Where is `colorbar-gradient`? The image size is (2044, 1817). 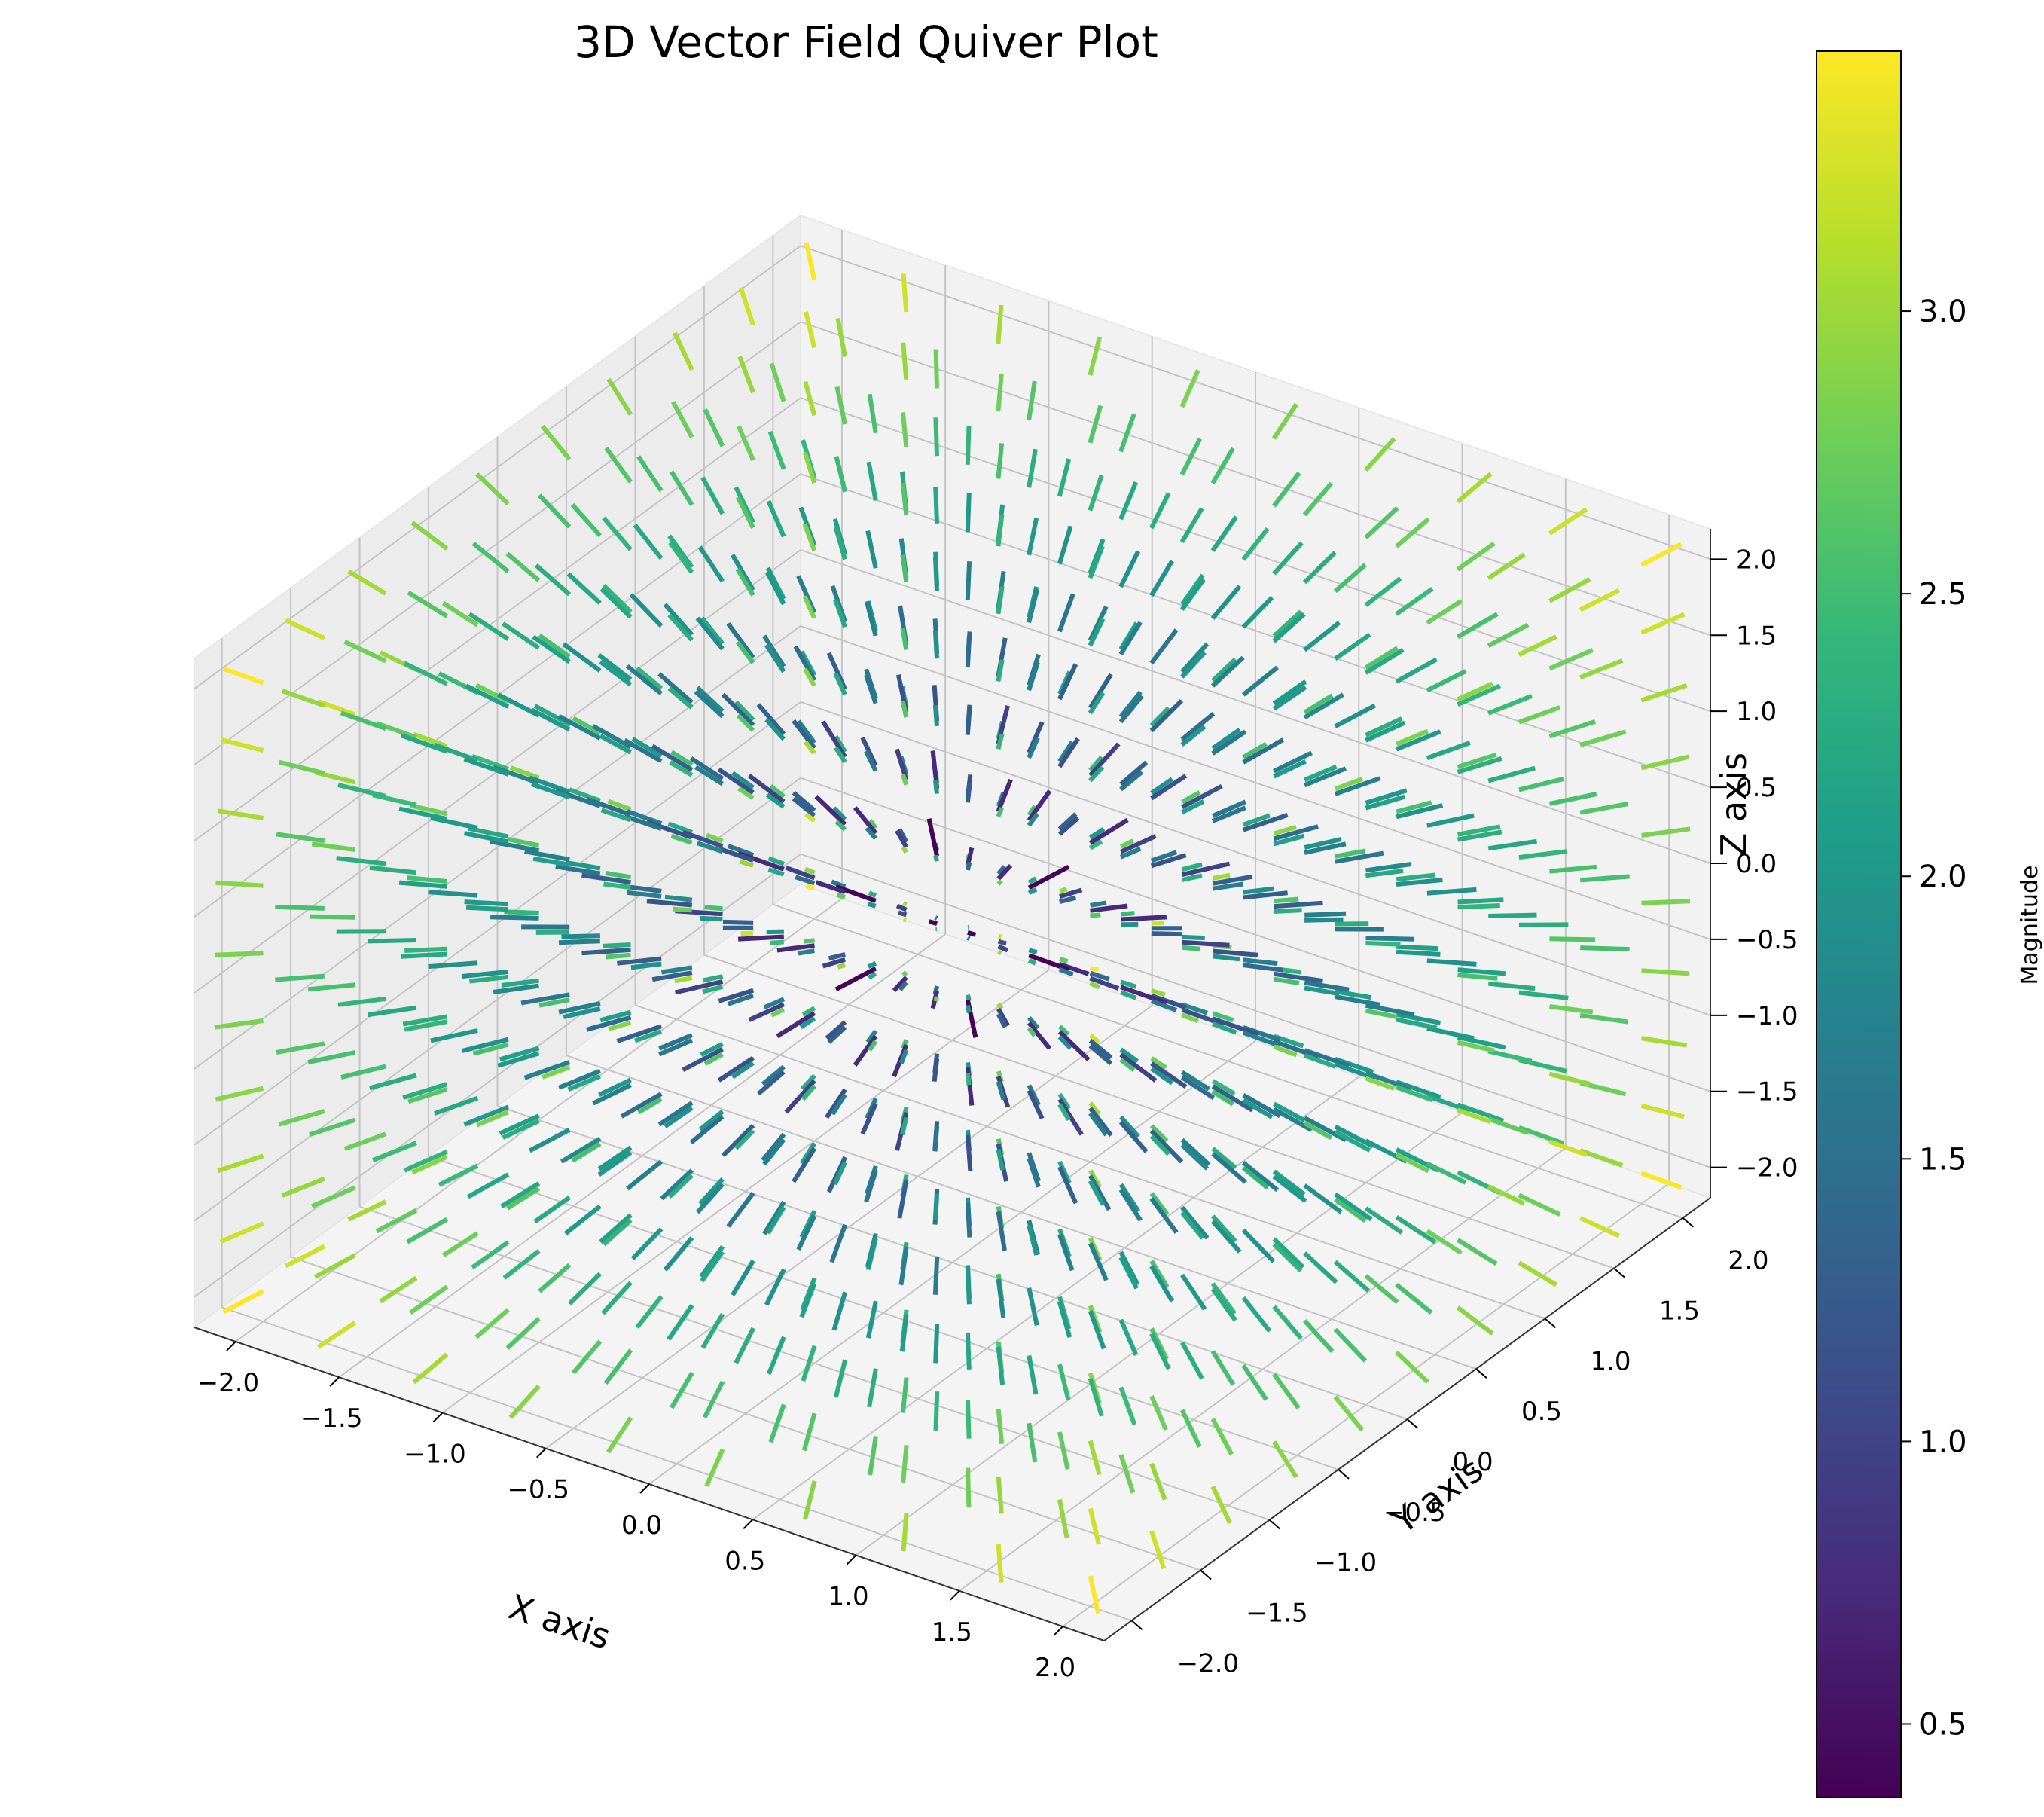
colorbar-gradient is located at coordinates (1859, 924).